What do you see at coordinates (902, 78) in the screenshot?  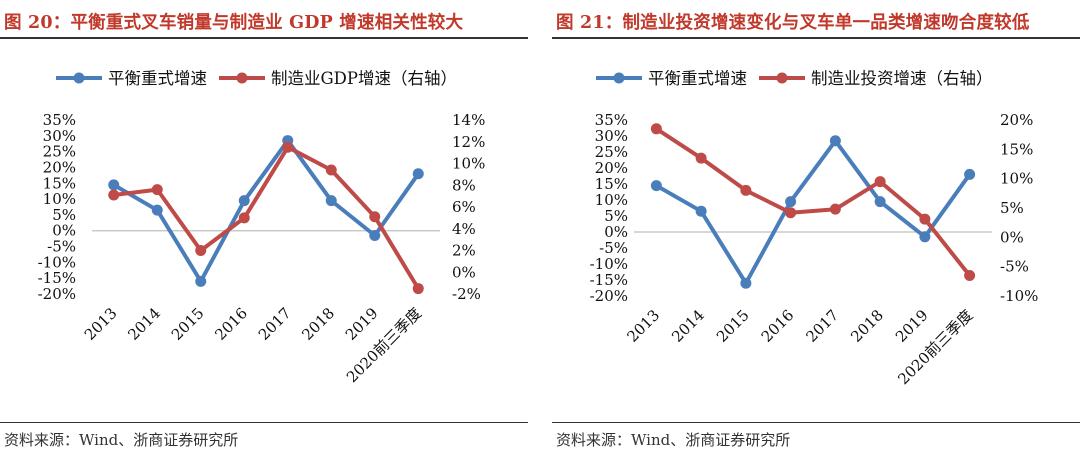 I see `legend-label: 制造业投资增速（右轴）` at bounding box center [902, 78].